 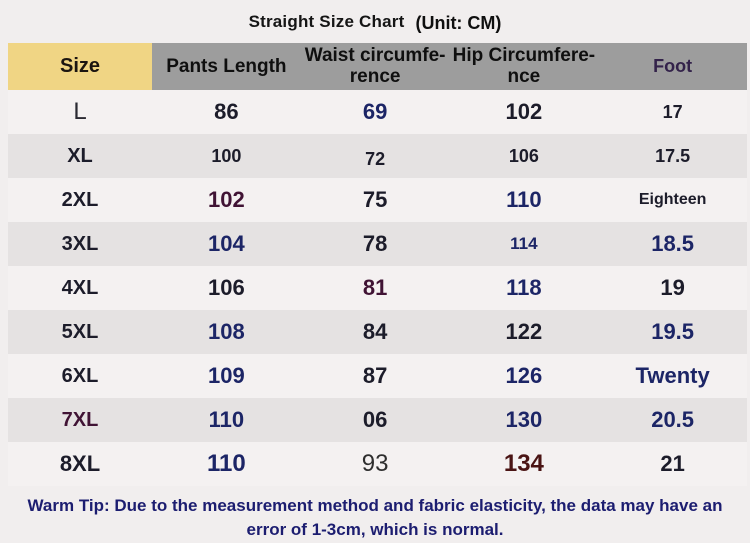 What do you see at coordinates (375, 463) in the screenshot?
I see `value-cell: 93` at bounding box center [375, 463].